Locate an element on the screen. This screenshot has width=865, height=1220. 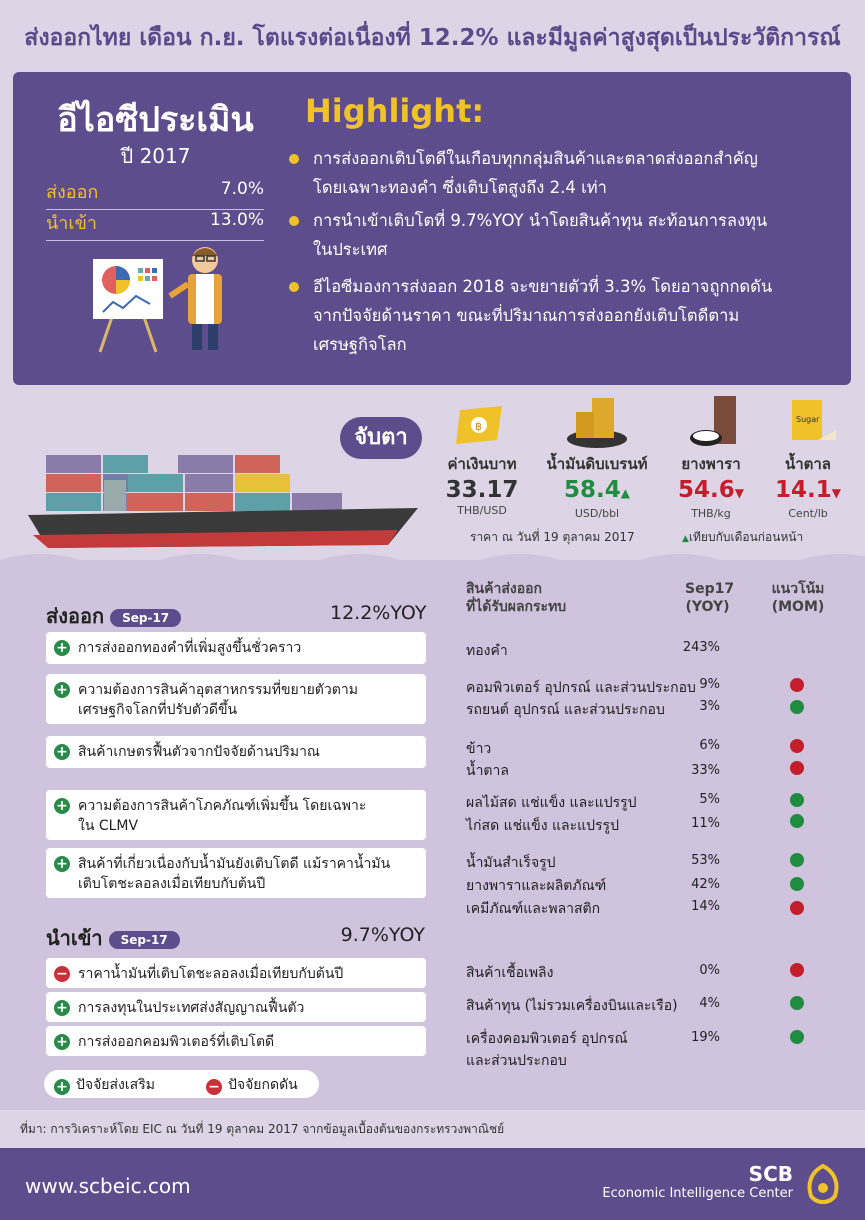
watch-name: น้ำมันดิบเบรนท์ is located at coordinates (597, 464).